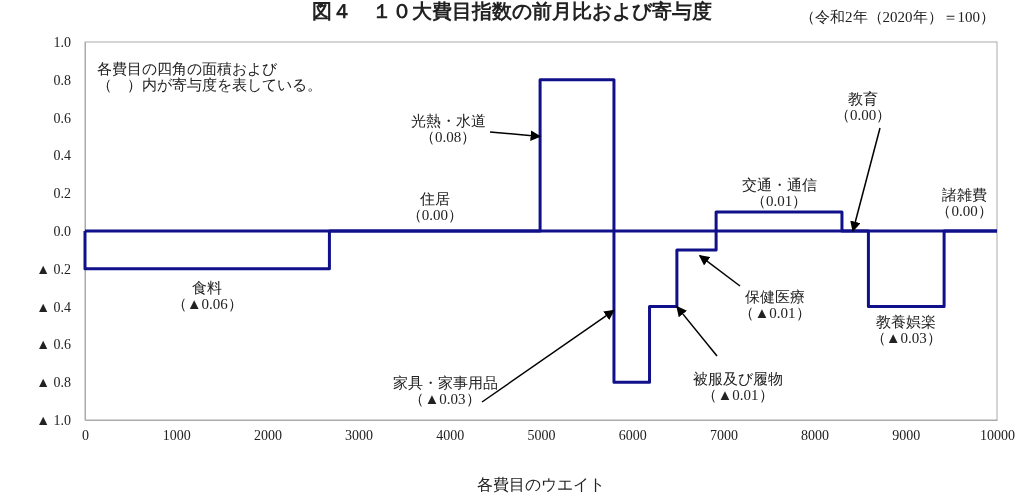 This screenshot has height=500, width=1024. What do you see at coordinates (723, 435) in the screenshot?
I see `x-tick-label: 7000` at bounding box center [723, 435].